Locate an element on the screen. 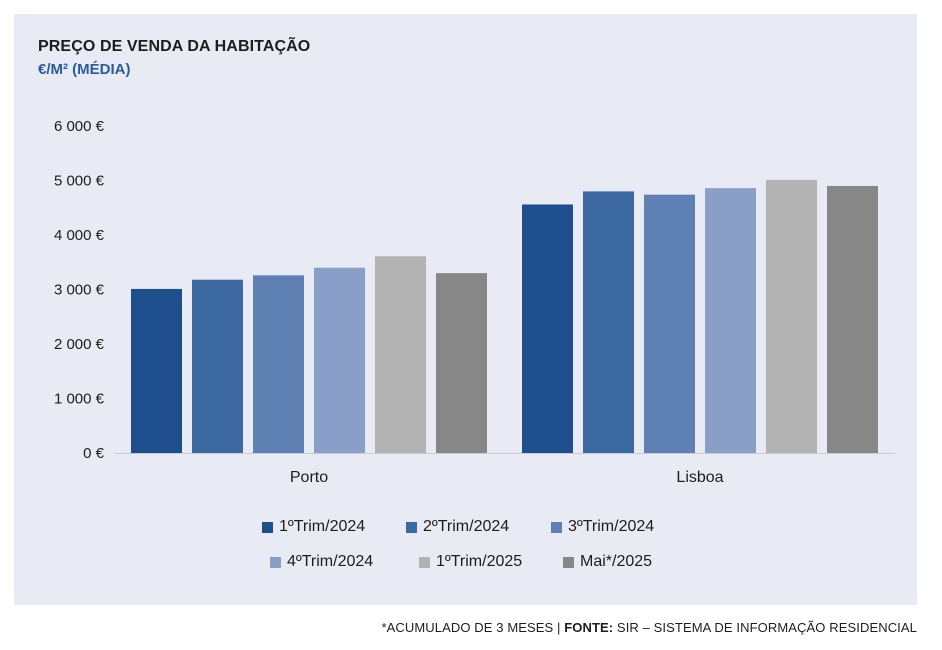  chart-title: PREÇO DE VENDA DA HABITAÇÃO is located at coordinates (174, 46).